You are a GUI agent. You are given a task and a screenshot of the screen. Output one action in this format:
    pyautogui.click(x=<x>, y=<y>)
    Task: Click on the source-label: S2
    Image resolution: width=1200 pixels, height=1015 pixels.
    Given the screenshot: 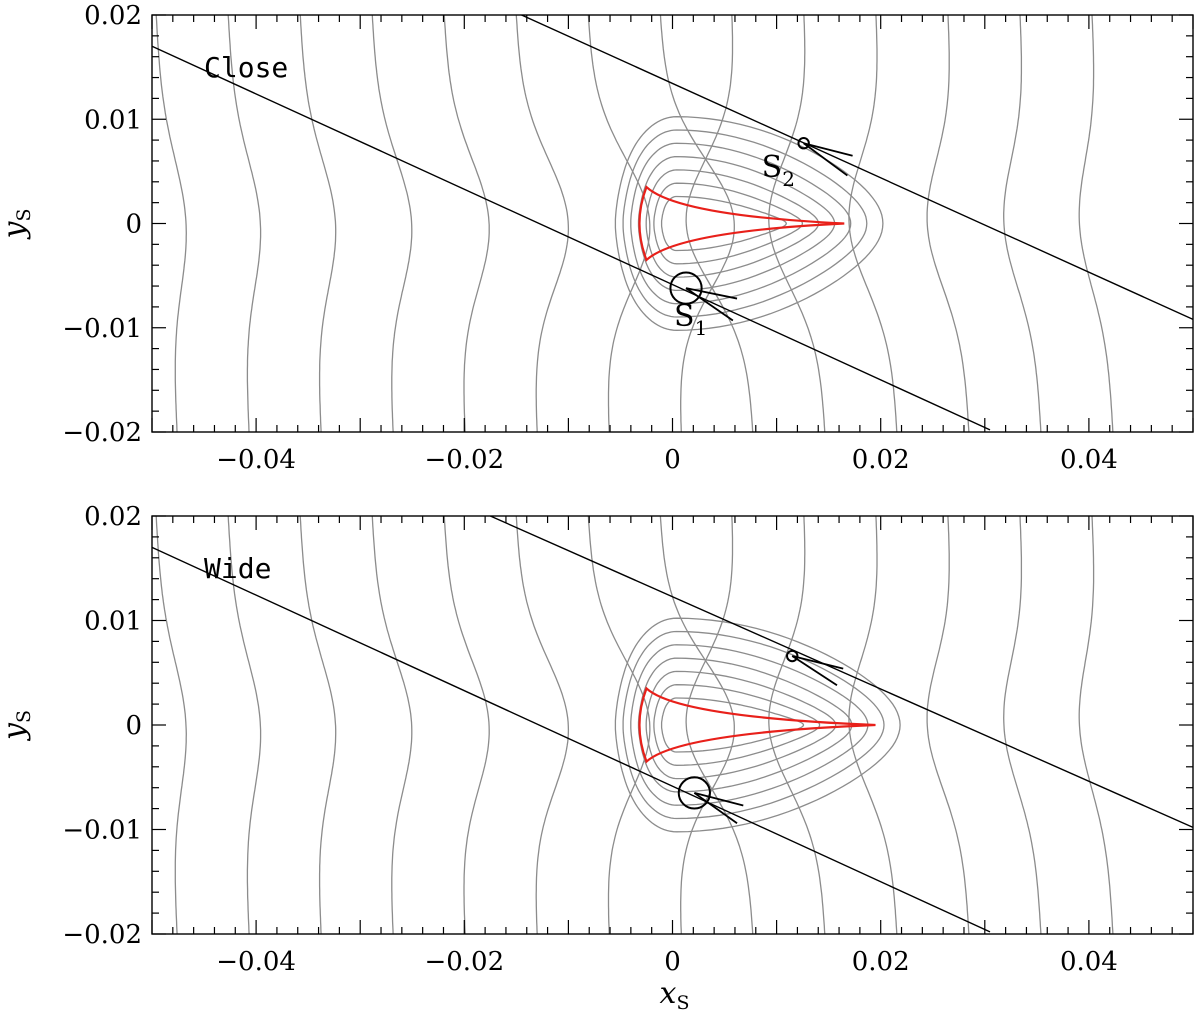 What is the action you would take?
    pyautogui.click(x=778, y=170)
    